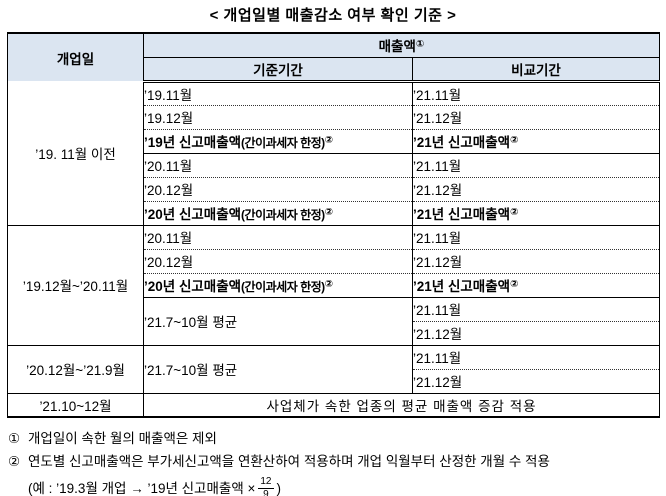 The width and height of the screenshot is (666, 496). I want to click on header-sales-label: 매출액, so click(397, 47).